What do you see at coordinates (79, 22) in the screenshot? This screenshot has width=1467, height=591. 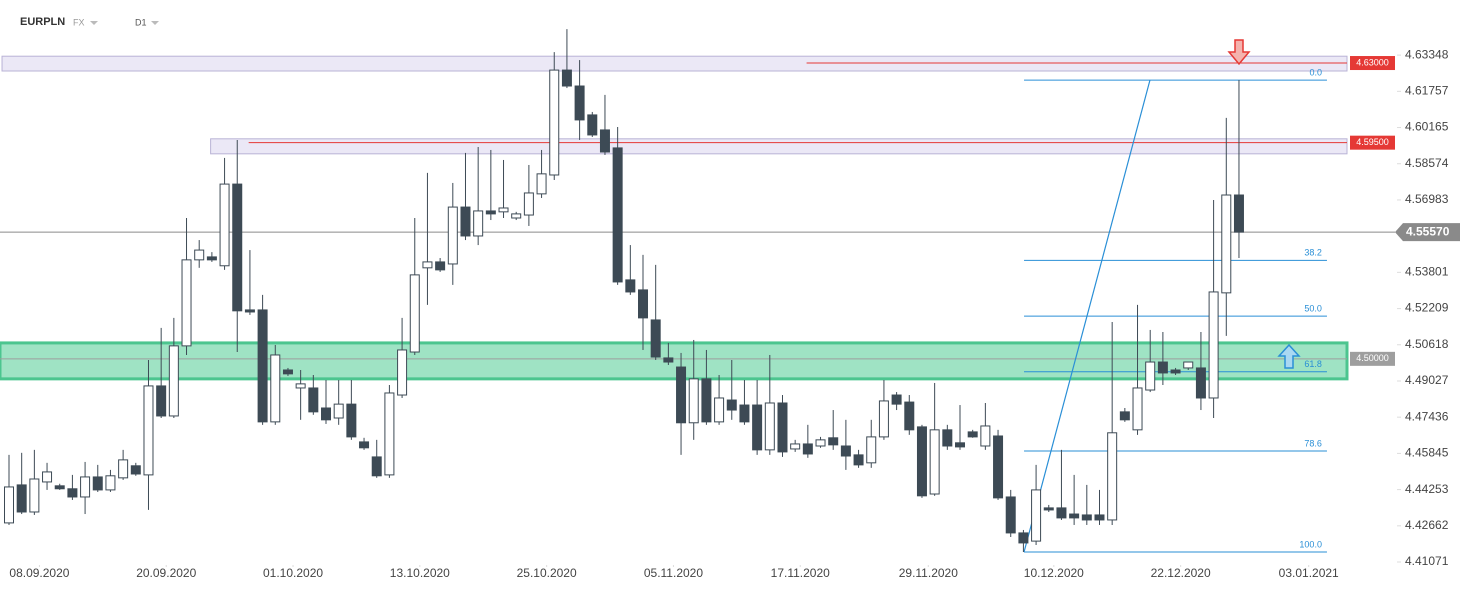 I see `market: FX` at bounding box center [79, 22].